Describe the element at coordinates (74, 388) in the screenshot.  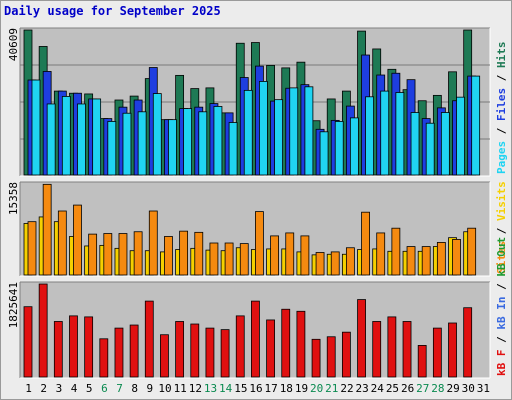
I see `x-tick-day-4: 4` at that location.